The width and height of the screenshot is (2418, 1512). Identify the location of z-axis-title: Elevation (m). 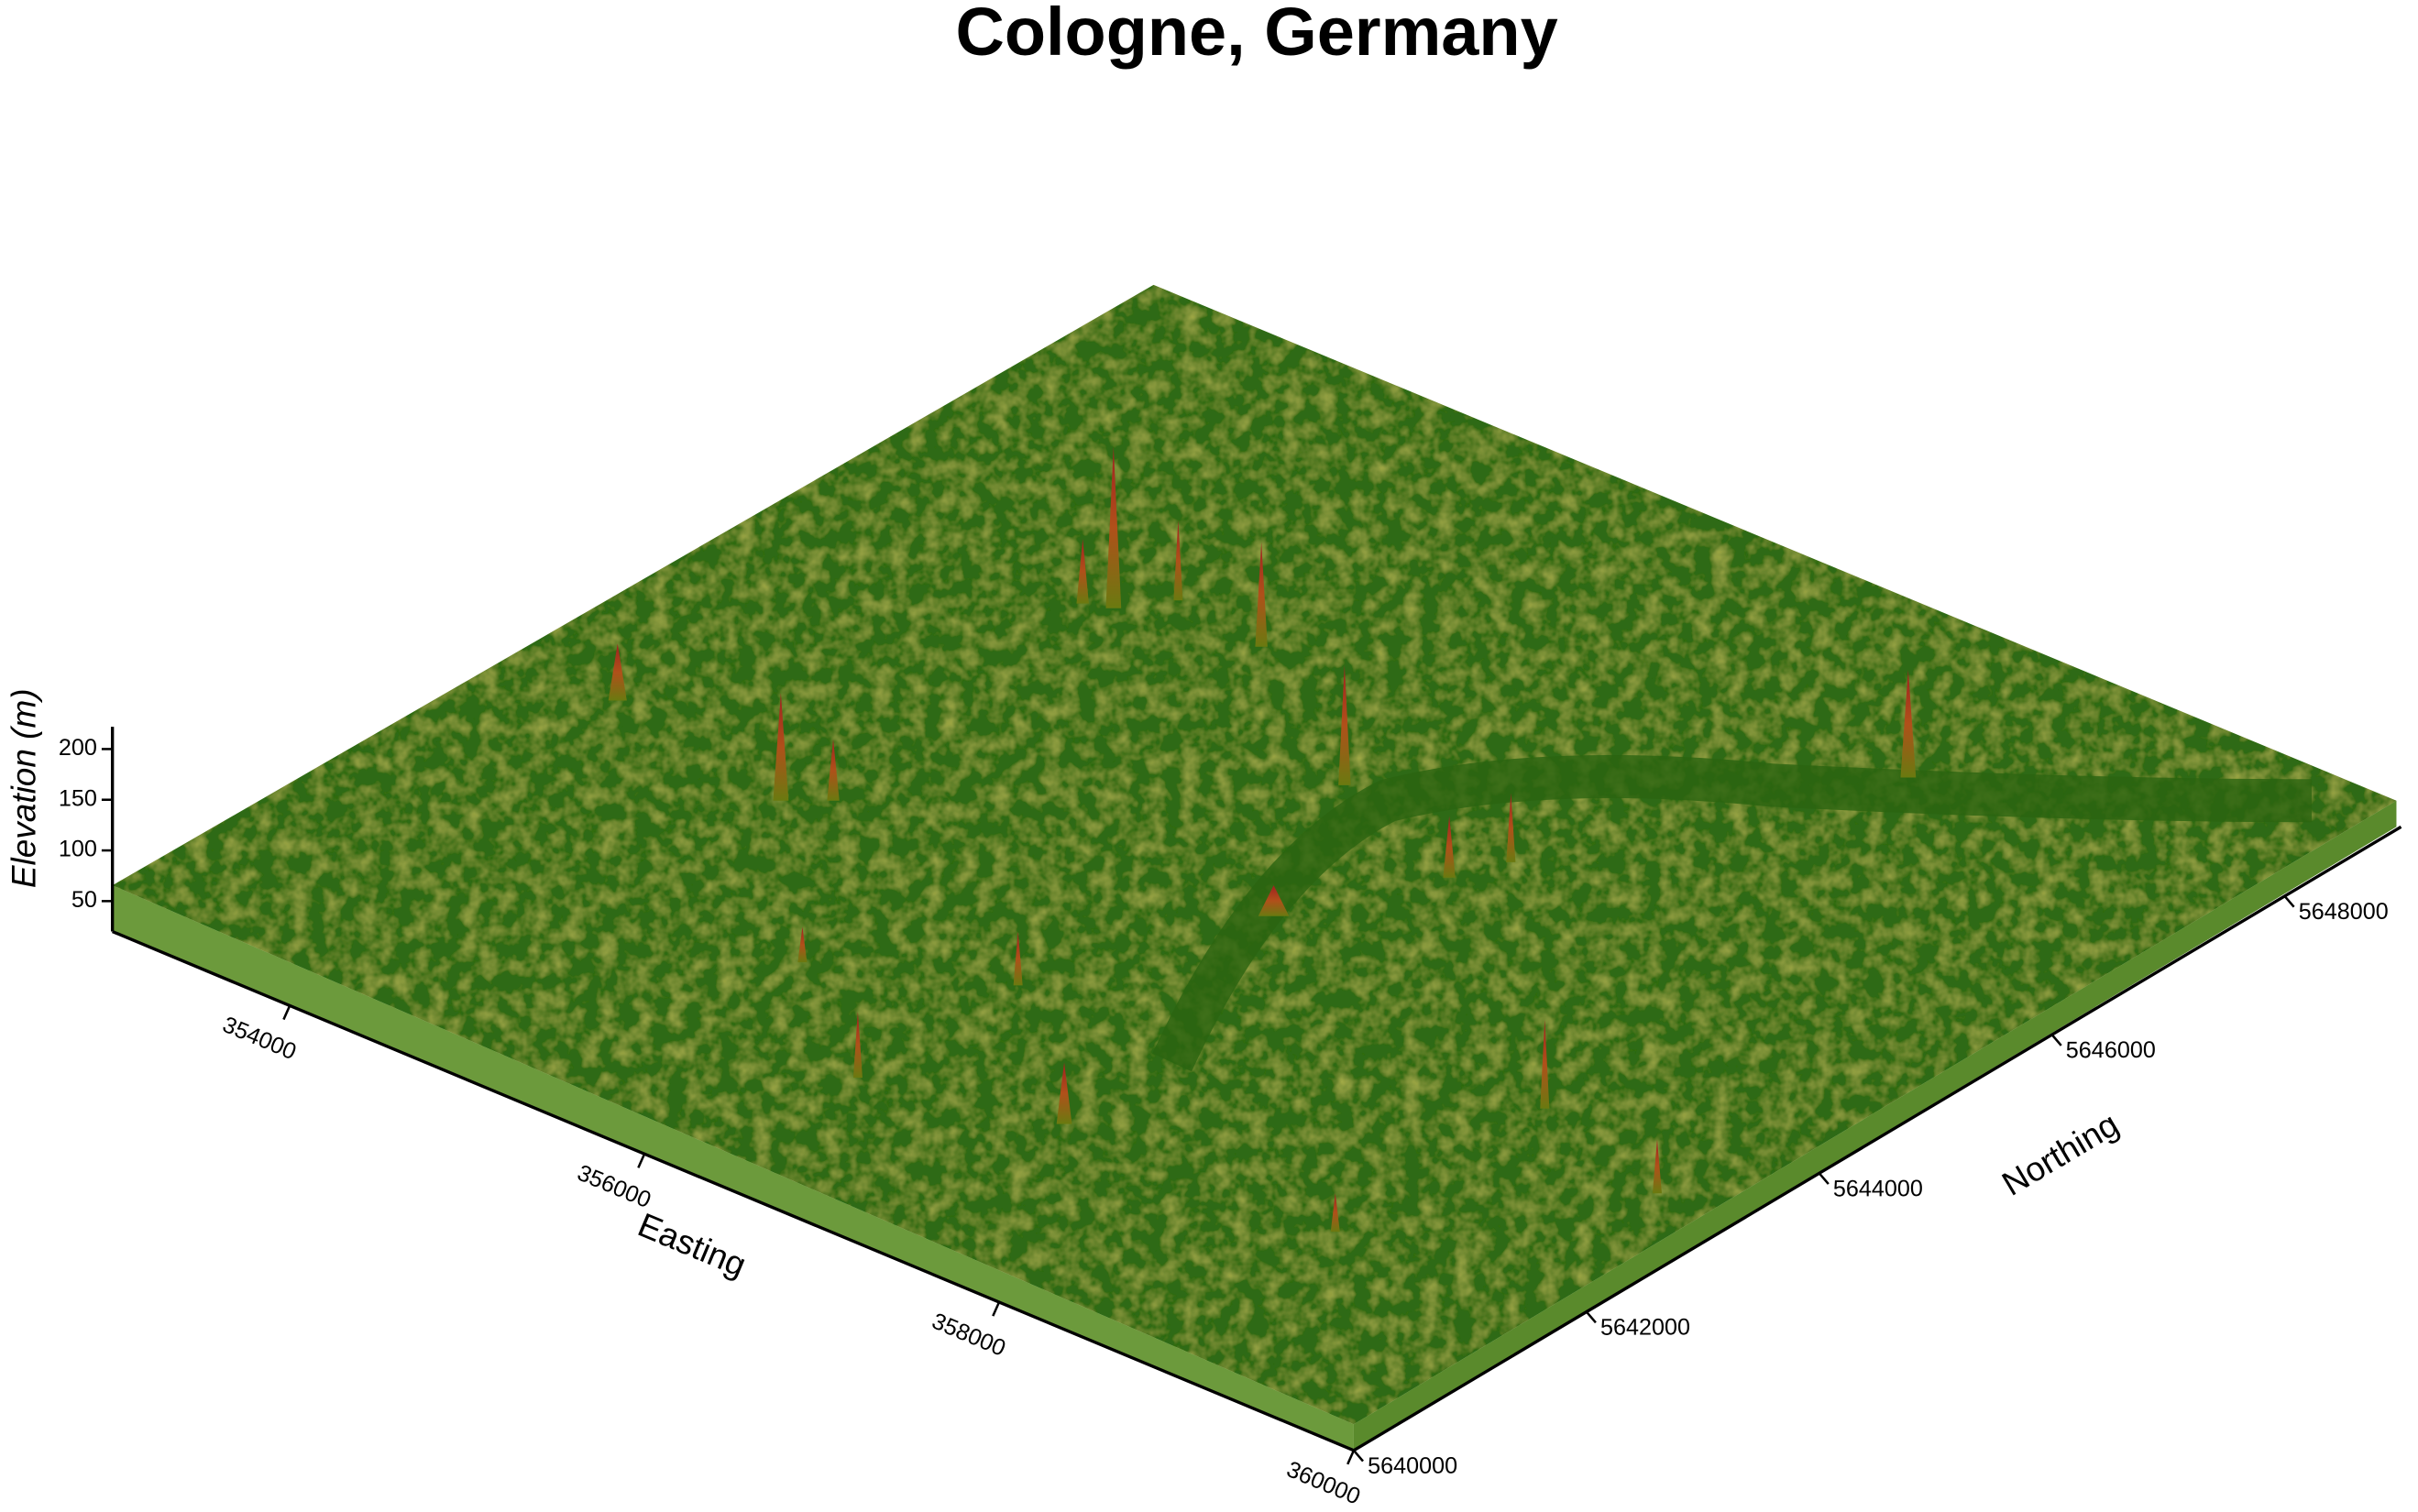
(23, 788).